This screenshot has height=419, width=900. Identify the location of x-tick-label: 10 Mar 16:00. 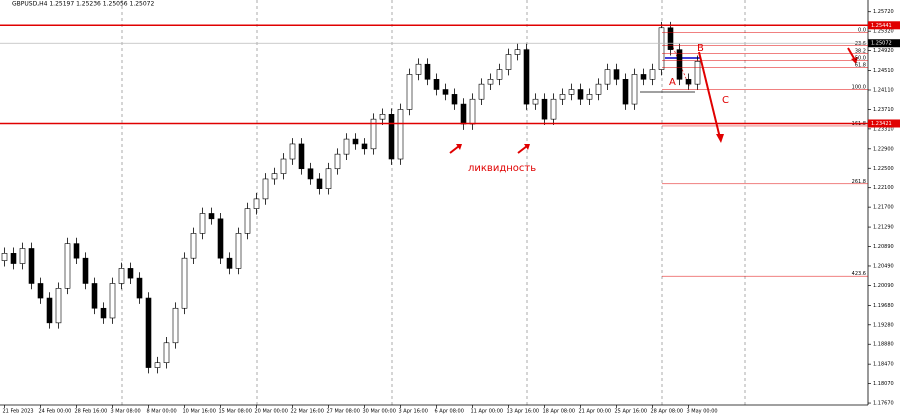
(199, 412).